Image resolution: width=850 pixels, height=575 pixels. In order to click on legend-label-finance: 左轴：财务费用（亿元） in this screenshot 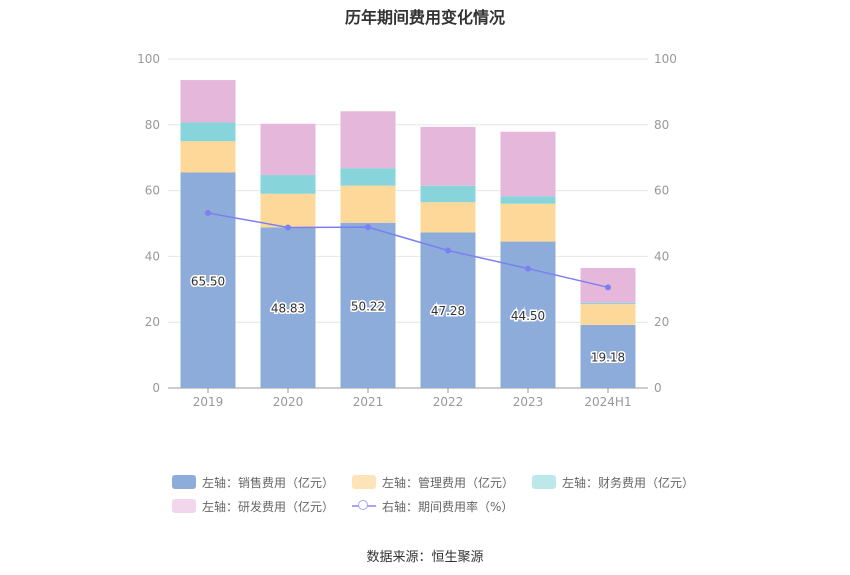, I will do `click(628, 482)`.